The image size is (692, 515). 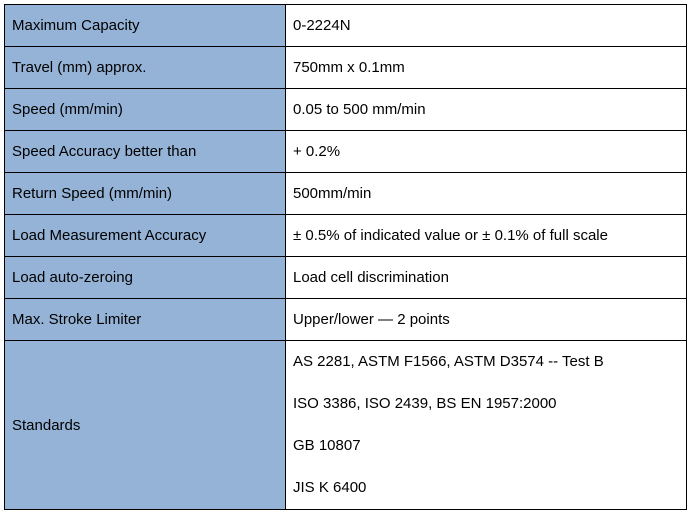 What do you see at coordinates (486, 67) in the screenshot?
I see `row-value: 750mm x 0.1mm` at bounding box center [486, 67].